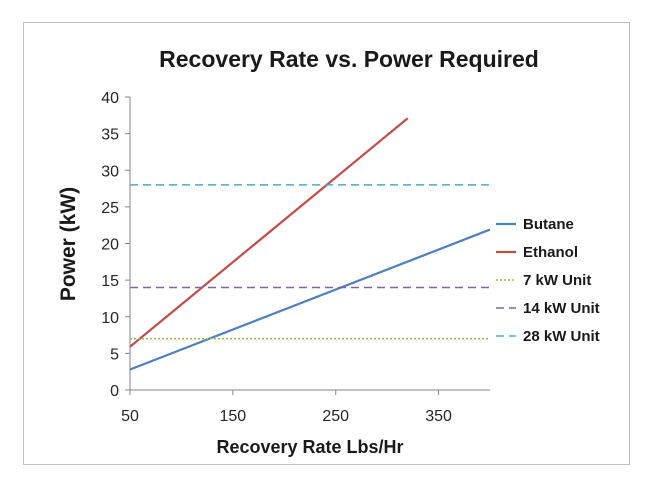 The image size is (656, 500). I want to click on y-tick-label: 30, so click(110, 171).